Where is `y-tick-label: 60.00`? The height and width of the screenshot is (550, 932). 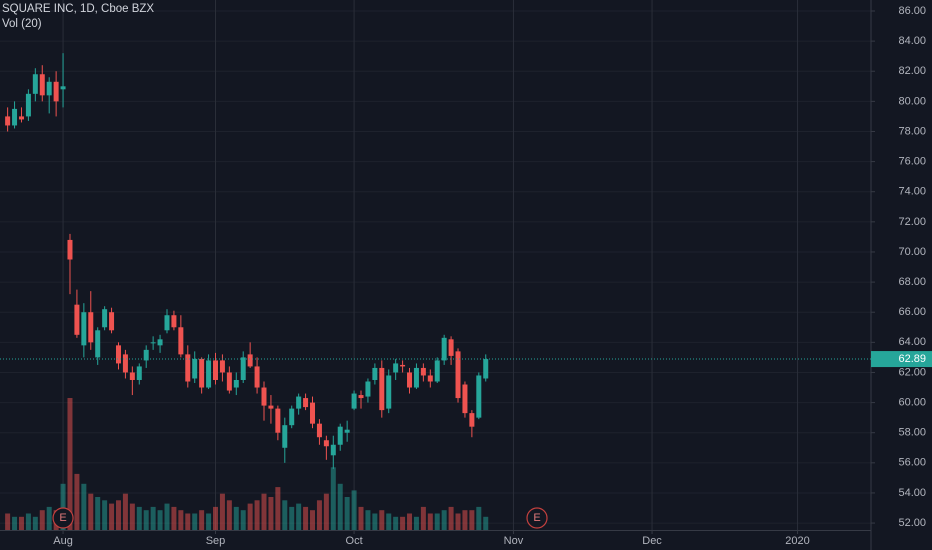
y-tick-label: 60.00 is located at coordinates (912, 402).